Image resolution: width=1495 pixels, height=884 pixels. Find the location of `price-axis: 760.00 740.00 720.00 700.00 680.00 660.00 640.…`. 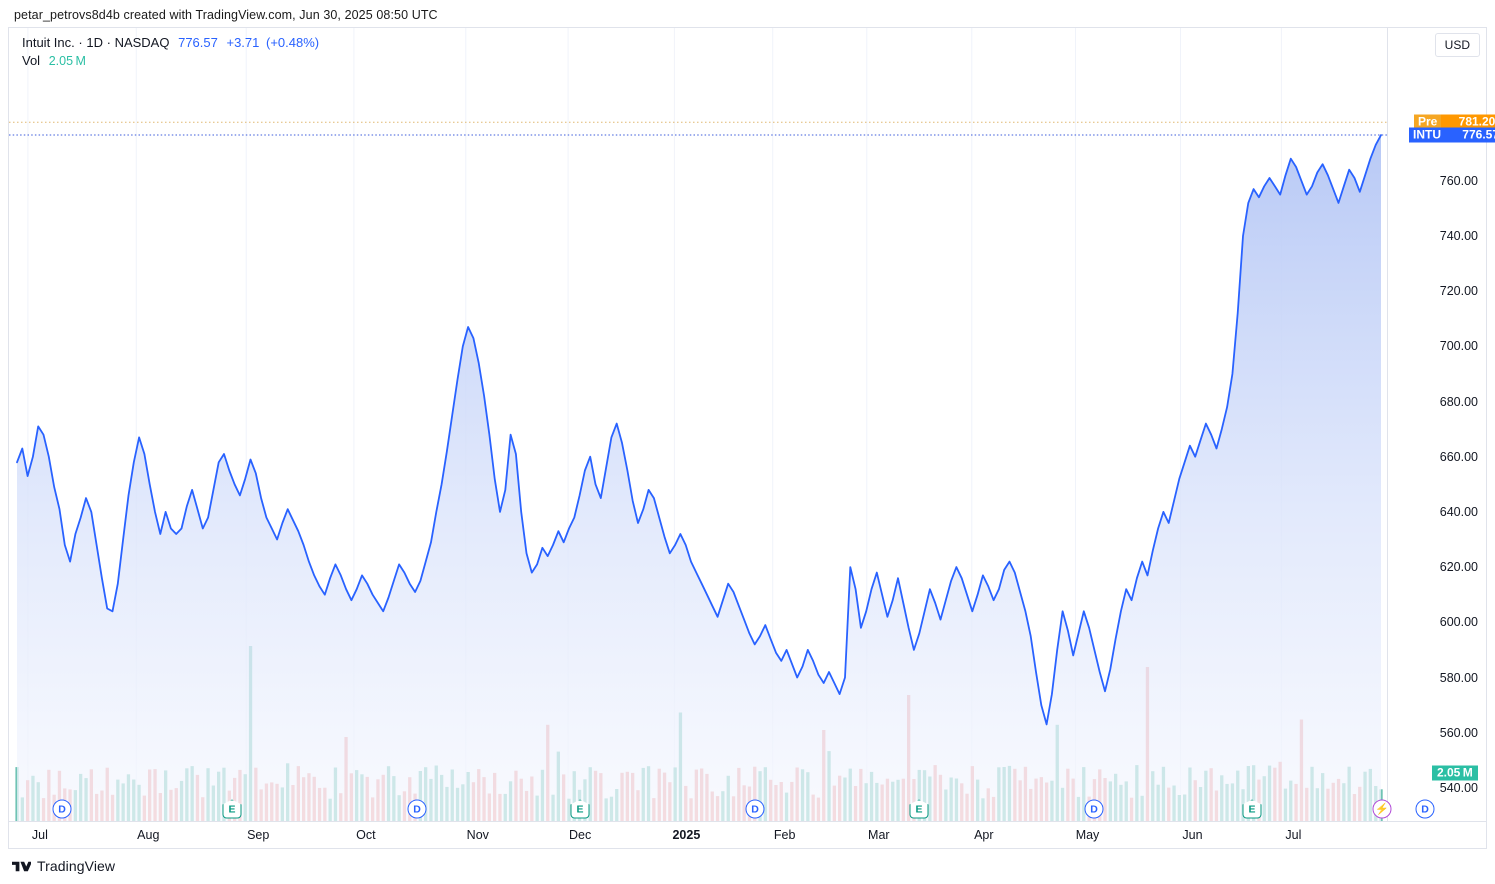

price-axis: 760.00 740.00 720.00 700.00 680.00 660.00 640.… is located at coordinates (1441, 424).